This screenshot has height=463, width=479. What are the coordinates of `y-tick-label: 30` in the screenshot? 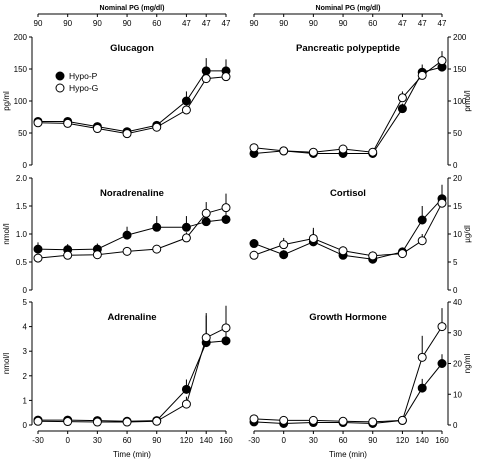 It's located at (457, 333).